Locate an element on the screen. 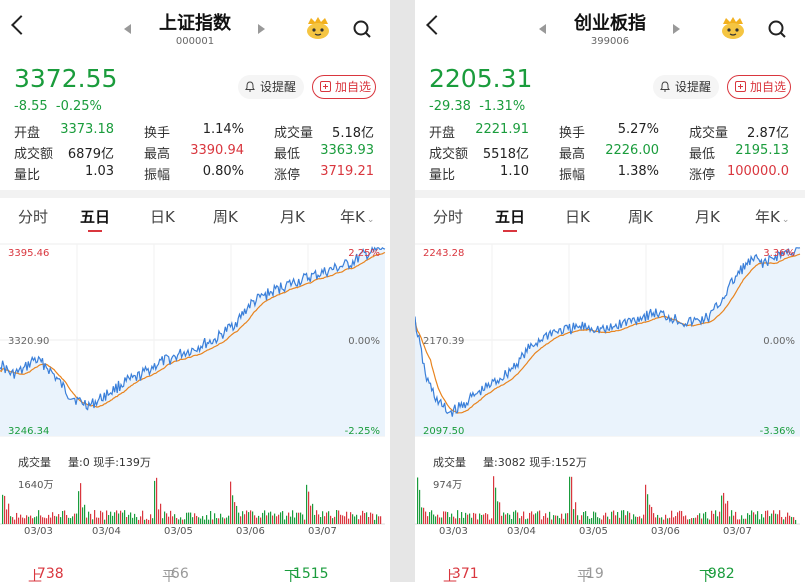 The width and height of the screenshot is (805, 582). index-change: -8.55 -0.25% is located at coordinates (58, 106).